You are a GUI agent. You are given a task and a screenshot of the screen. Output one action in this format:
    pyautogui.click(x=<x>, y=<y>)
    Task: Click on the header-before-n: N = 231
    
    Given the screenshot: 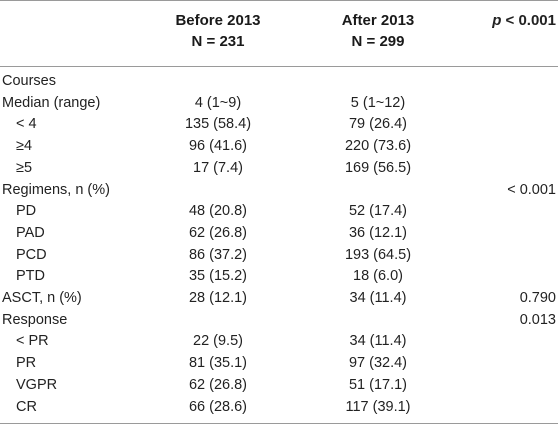 What is the action you would take?
    pyautogui.click(x=218, y=41)
    